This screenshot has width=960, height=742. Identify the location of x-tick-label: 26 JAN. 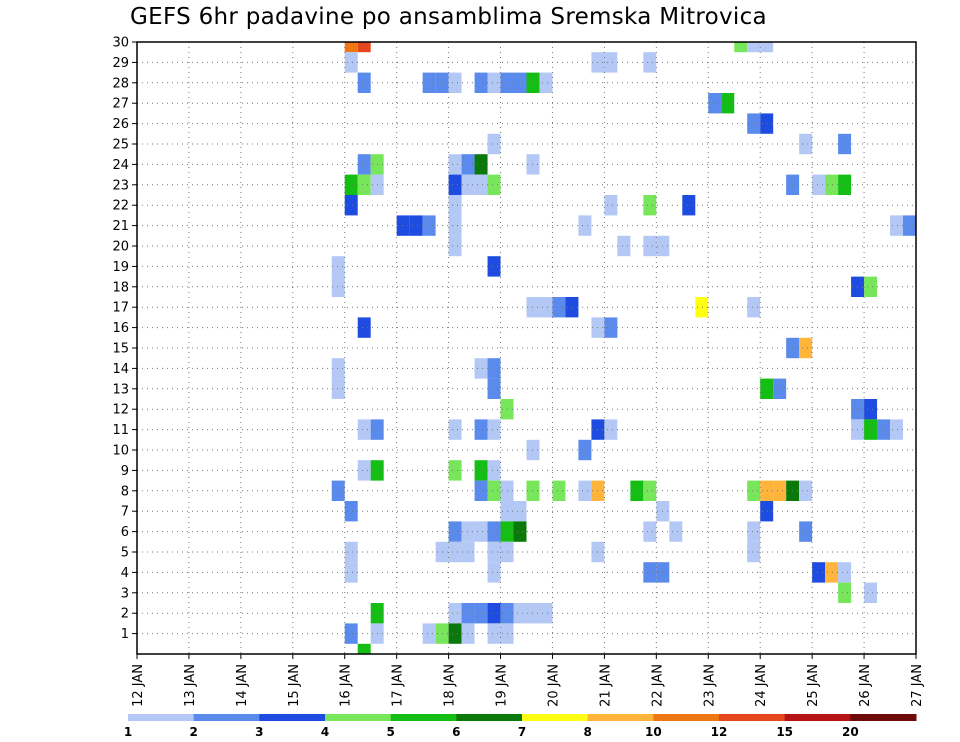
(865, 685).